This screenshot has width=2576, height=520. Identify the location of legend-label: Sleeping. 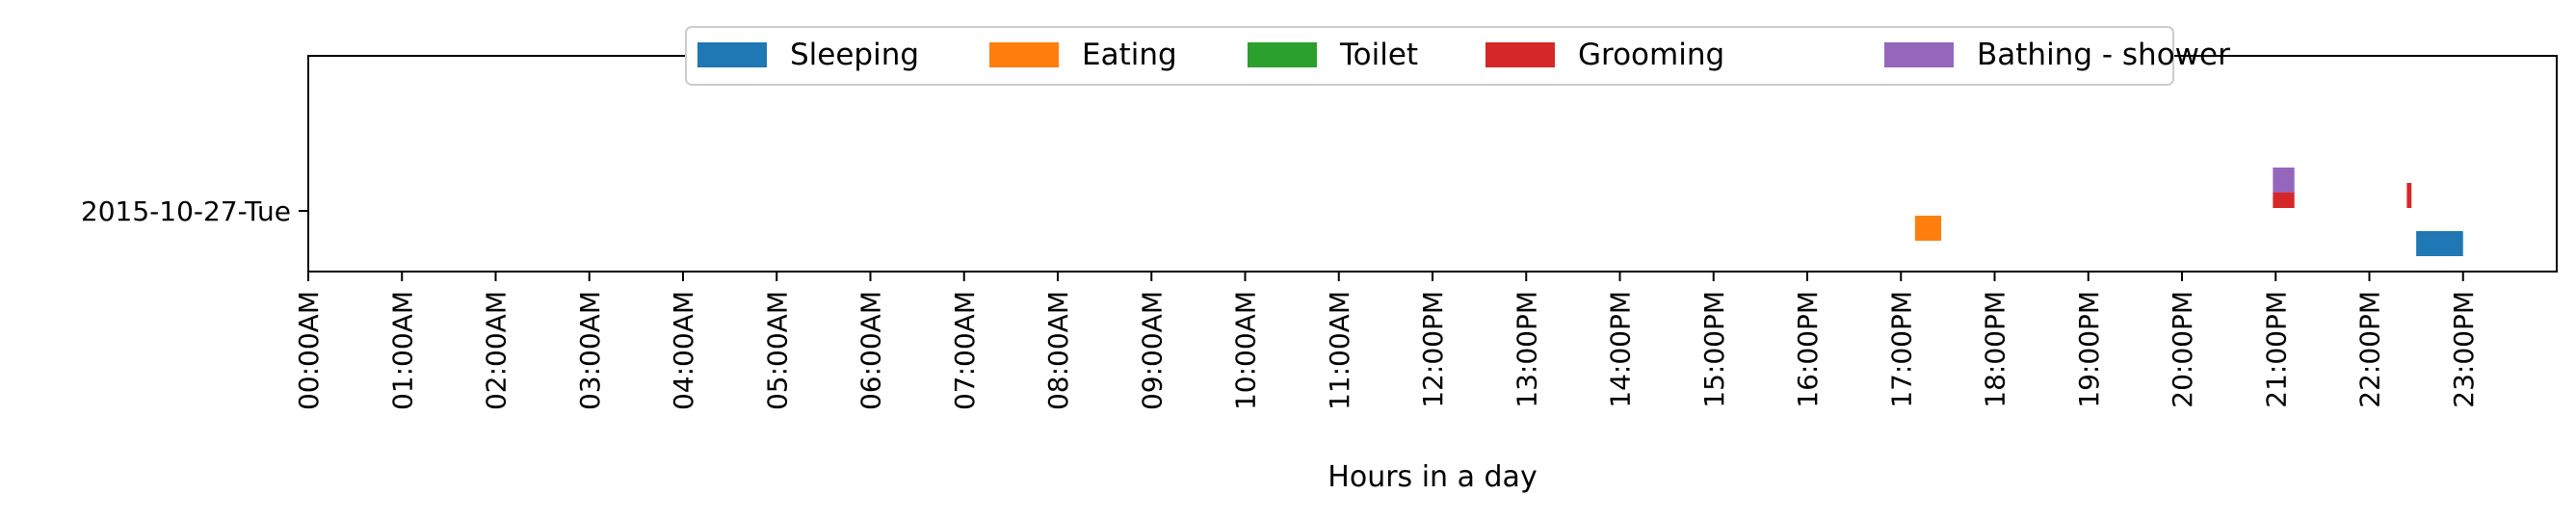
(855, 55).